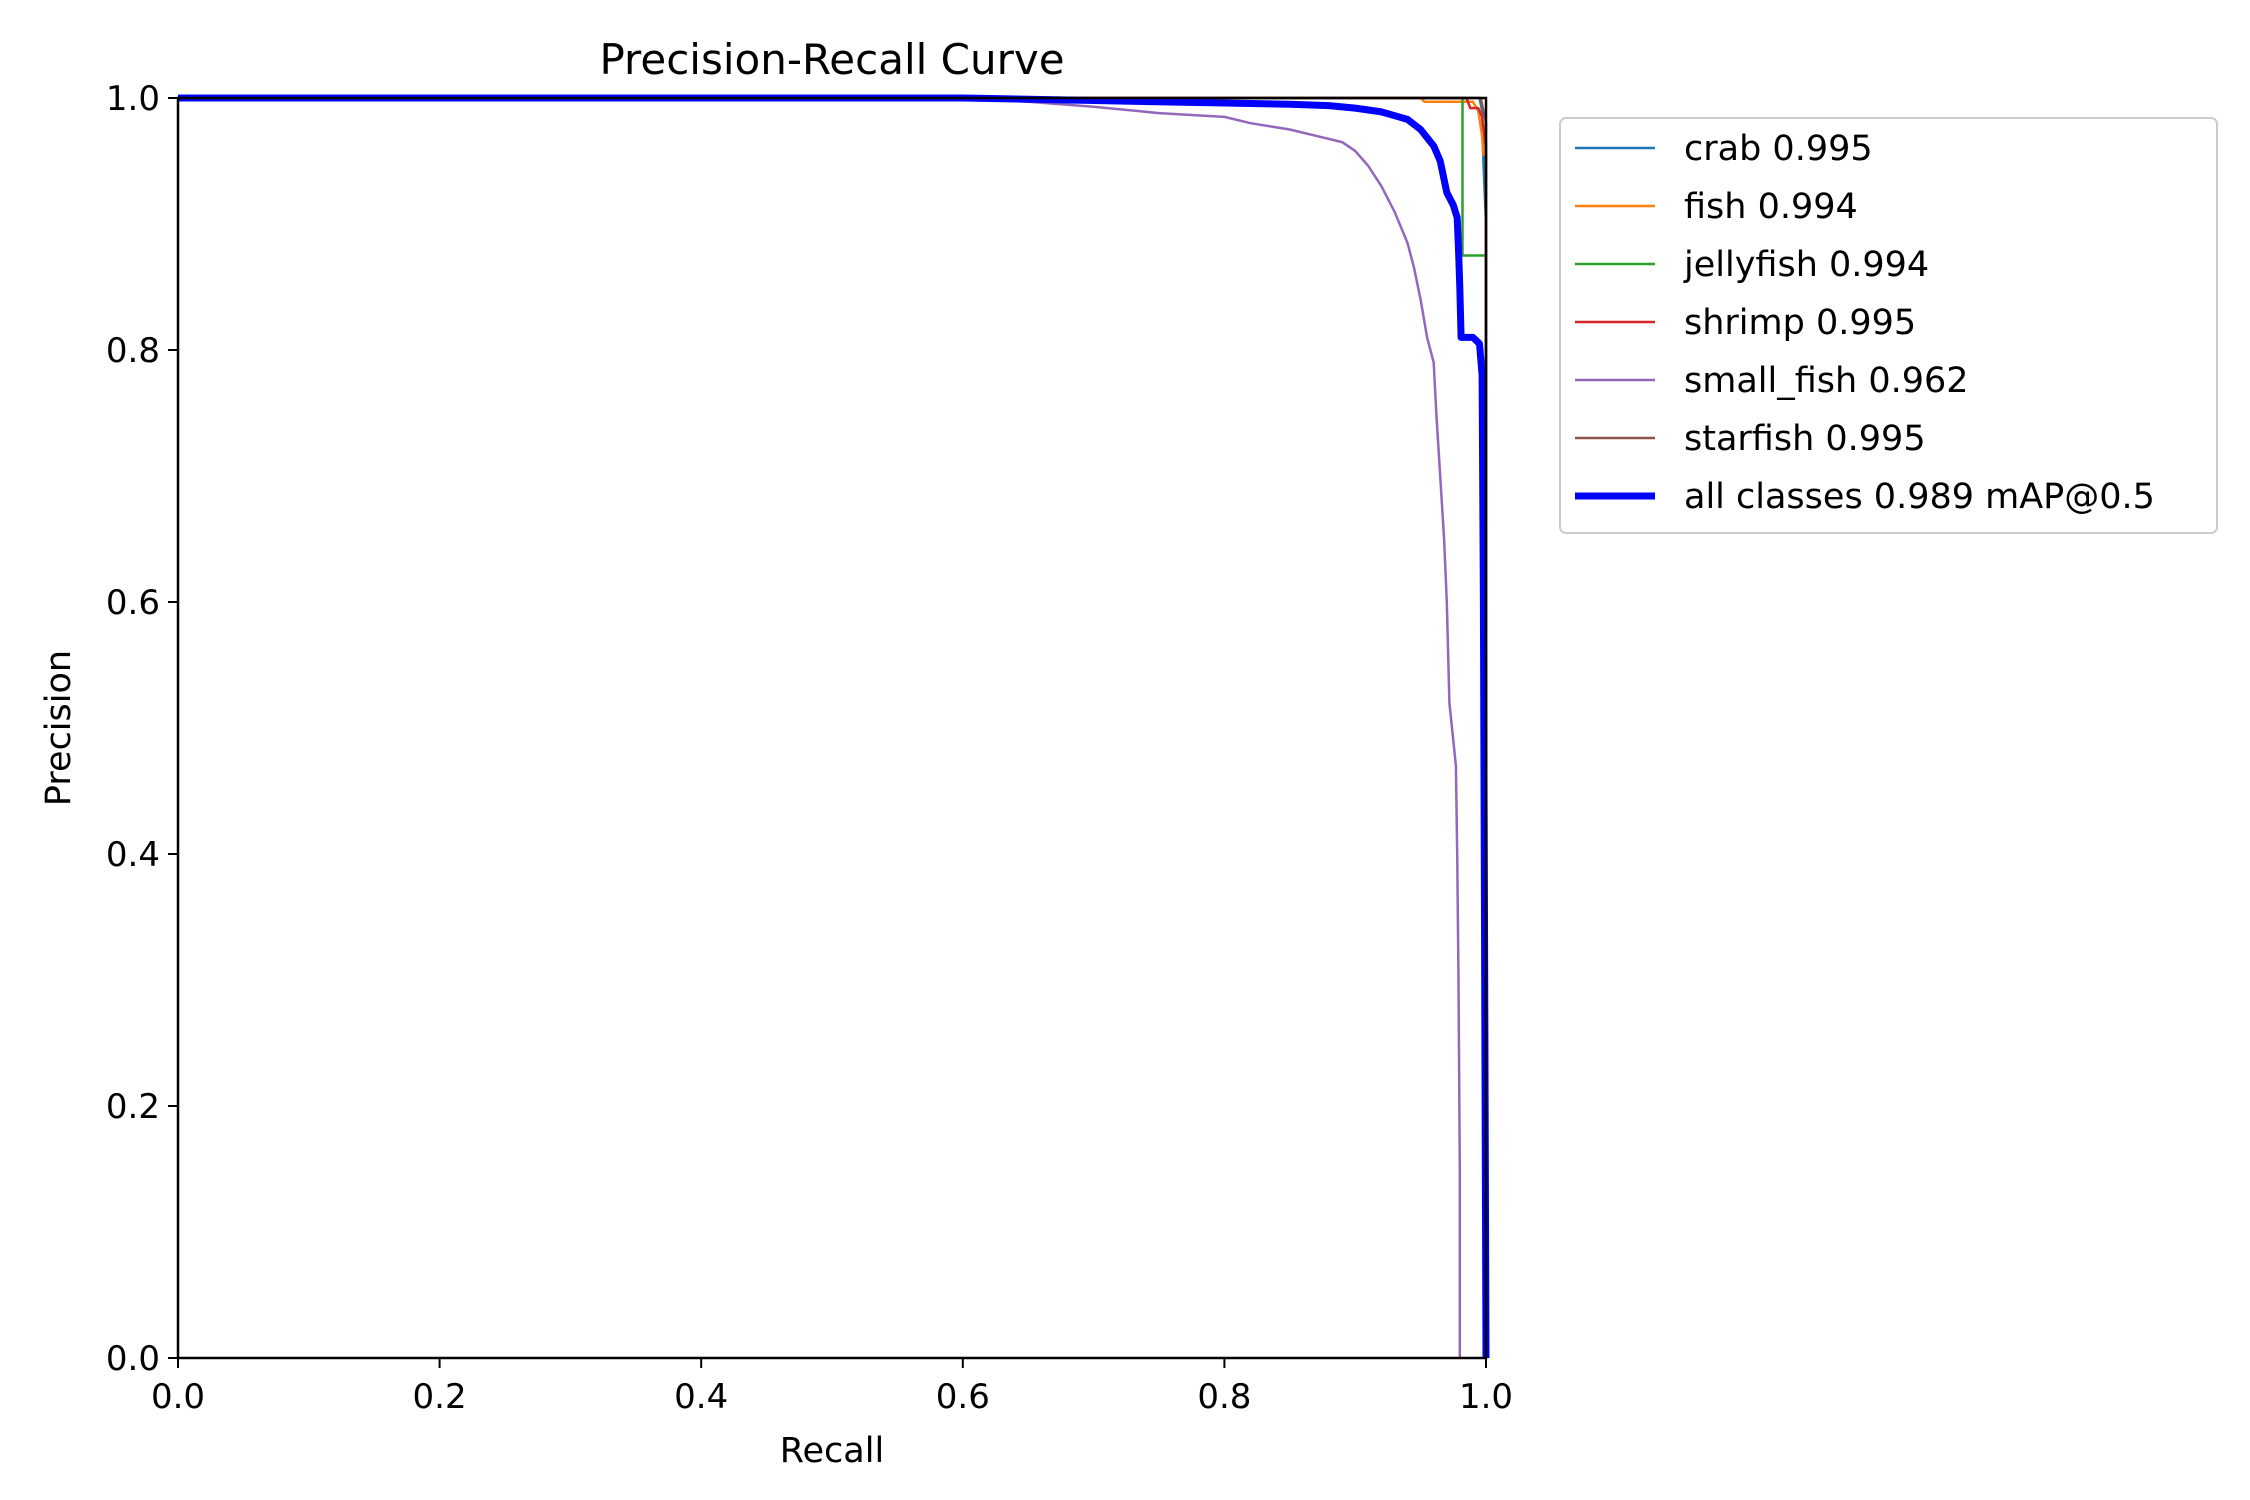 The image size is (2250, 1500). I want to click on x-tick-label: 1.0, so click(1486, 1397).